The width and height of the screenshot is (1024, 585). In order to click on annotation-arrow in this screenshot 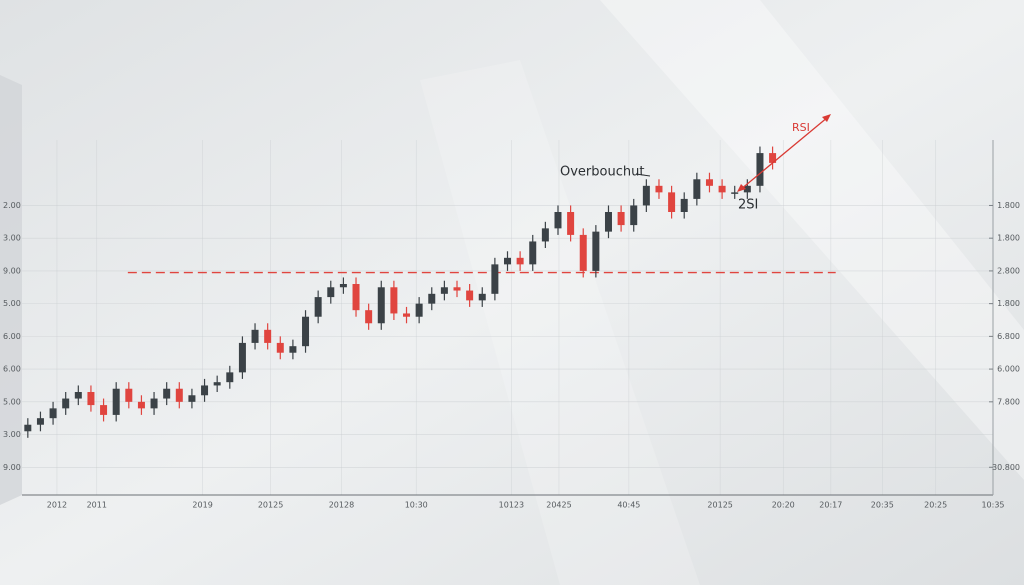, I will do `click(784, 153)`.